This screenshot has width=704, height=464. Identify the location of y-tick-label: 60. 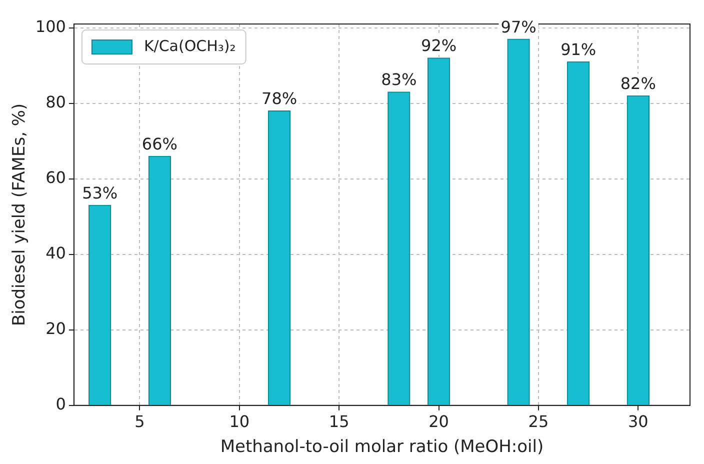
(56, 177).